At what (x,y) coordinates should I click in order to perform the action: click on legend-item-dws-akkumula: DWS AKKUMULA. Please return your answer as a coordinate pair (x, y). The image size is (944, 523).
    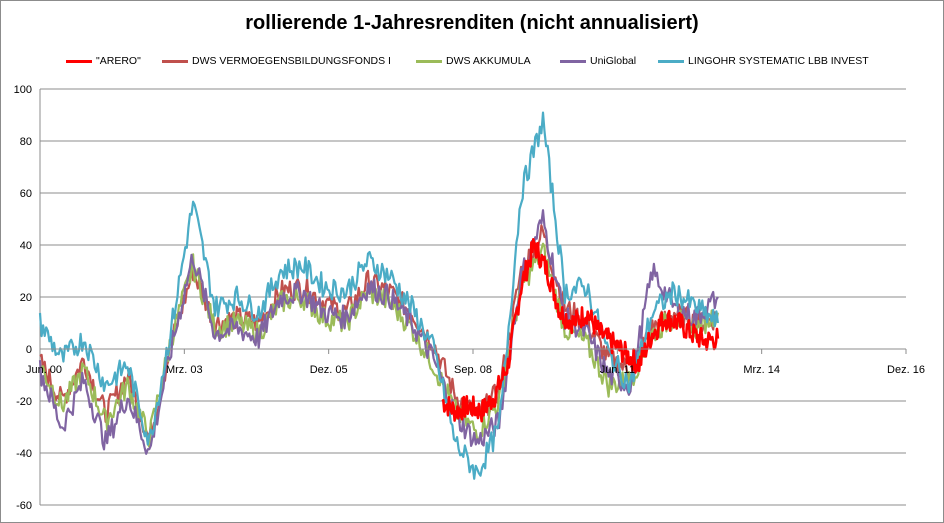
    Looking at the image, I should click on (473, 61).